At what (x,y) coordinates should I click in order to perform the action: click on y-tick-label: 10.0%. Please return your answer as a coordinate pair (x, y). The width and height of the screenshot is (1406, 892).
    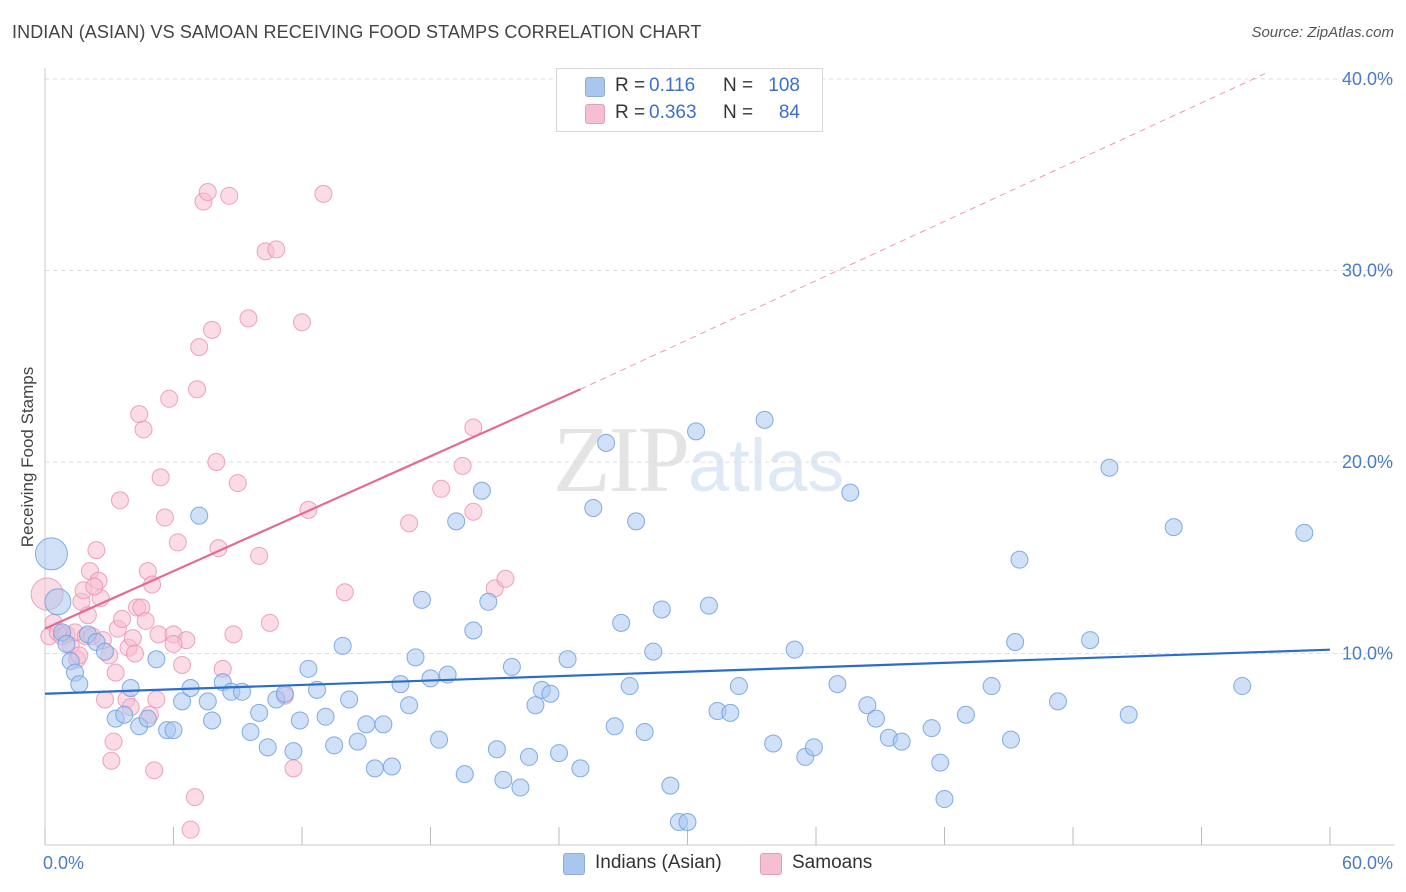
    Looking at the image, I should click on (1367, 654).